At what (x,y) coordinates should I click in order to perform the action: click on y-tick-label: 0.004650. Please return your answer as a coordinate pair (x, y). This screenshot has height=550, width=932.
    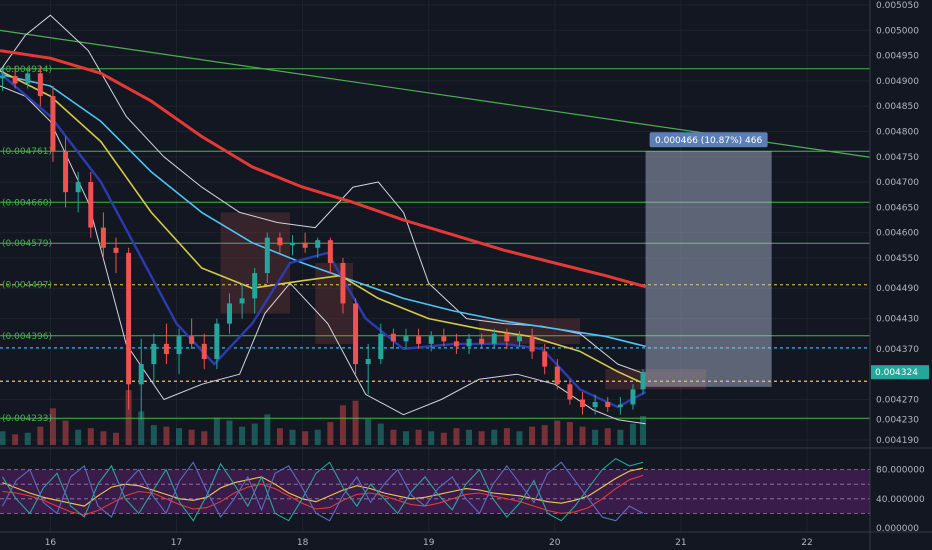
    Looking at the image, I should click on (897, 208).